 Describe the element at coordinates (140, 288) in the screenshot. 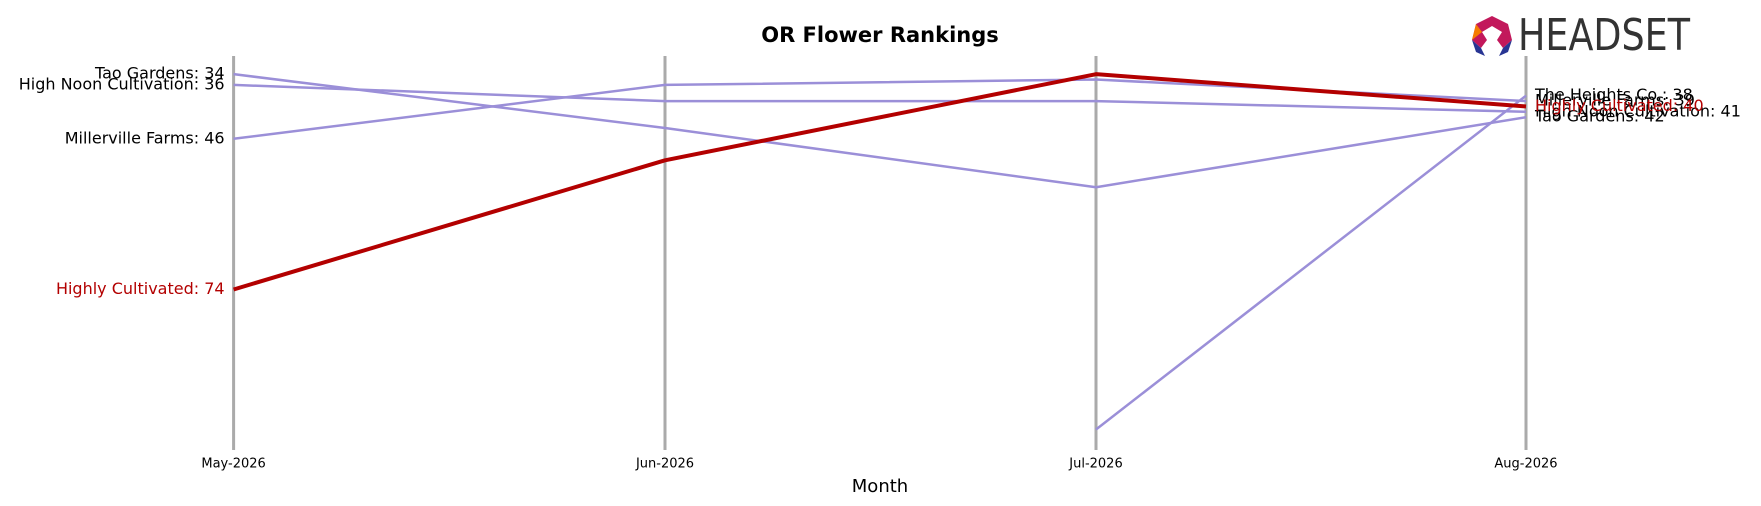

I see `value-label: Highly Cultivated: 74` at that location.